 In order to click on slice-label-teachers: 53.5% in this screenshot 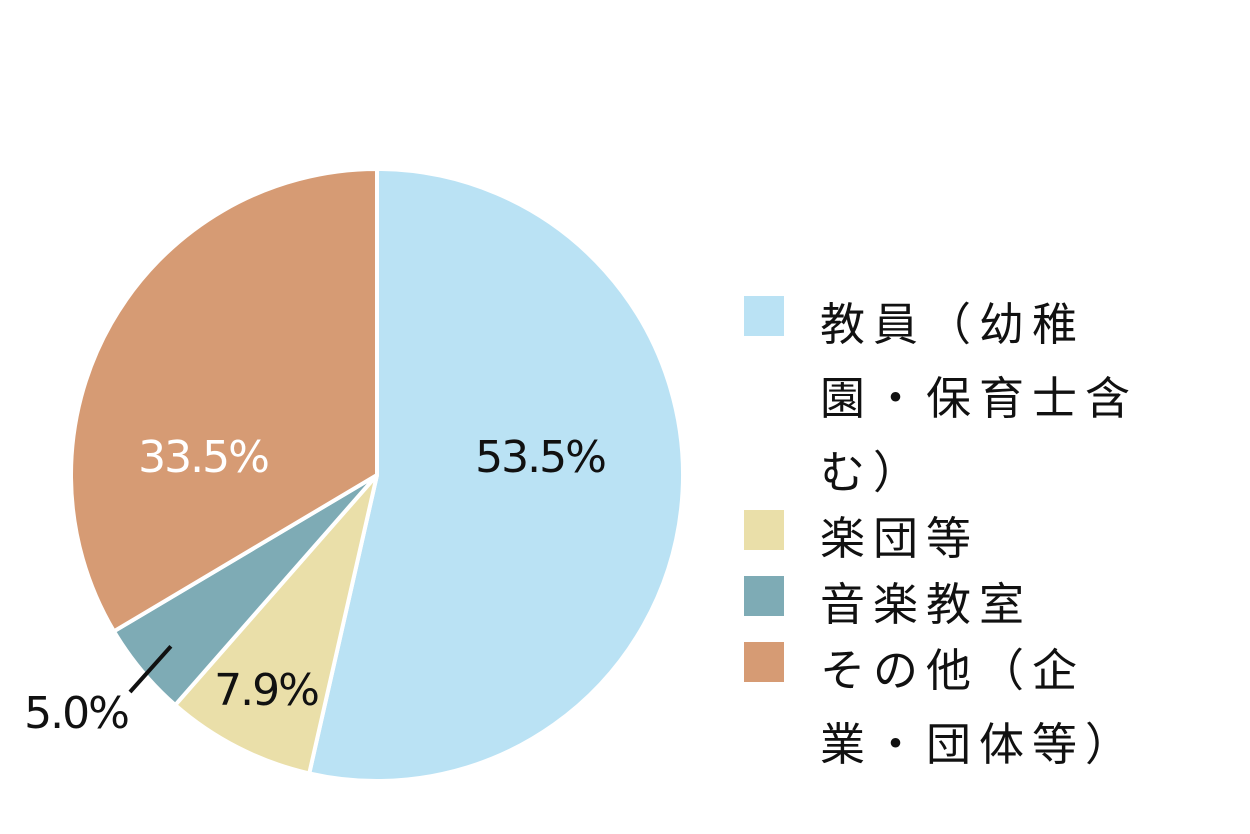, I will do `click(540, 457)`.